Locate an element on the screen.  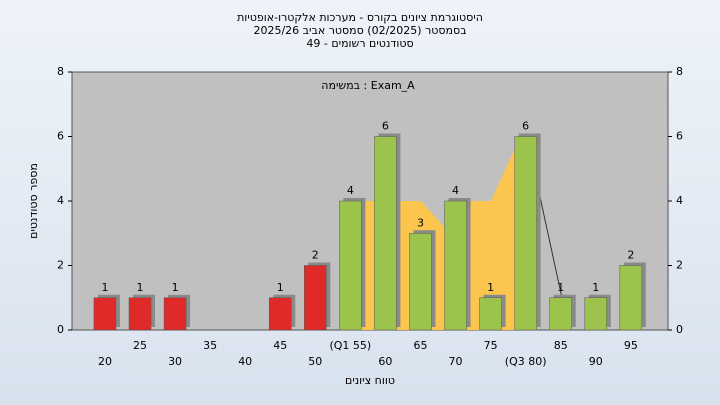
y-tick-label: 6 is located at coordinates (60, 136).